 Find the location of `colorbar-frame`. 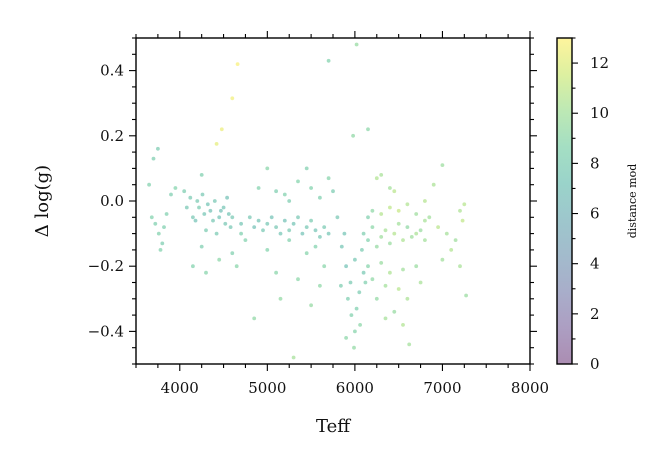

colorbar-frame is located at coordinates (564, 201).